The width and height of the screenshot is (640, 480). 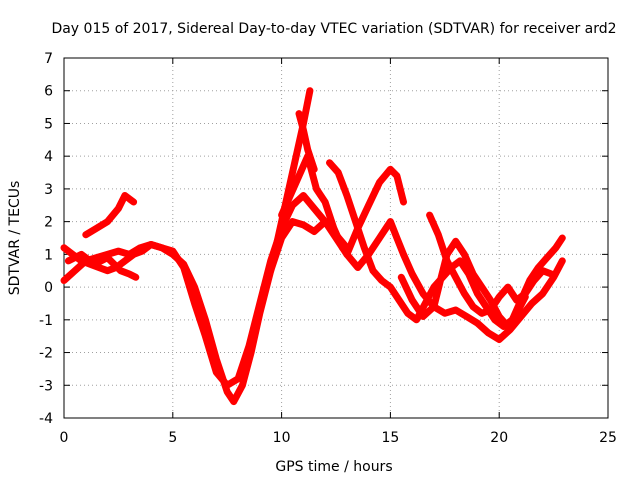 What do you see at coordinates (338, 438) in the screenshot?
I see `x-tick-labels: 0 5 10 15 20 25` at bounding box center [338, 438].